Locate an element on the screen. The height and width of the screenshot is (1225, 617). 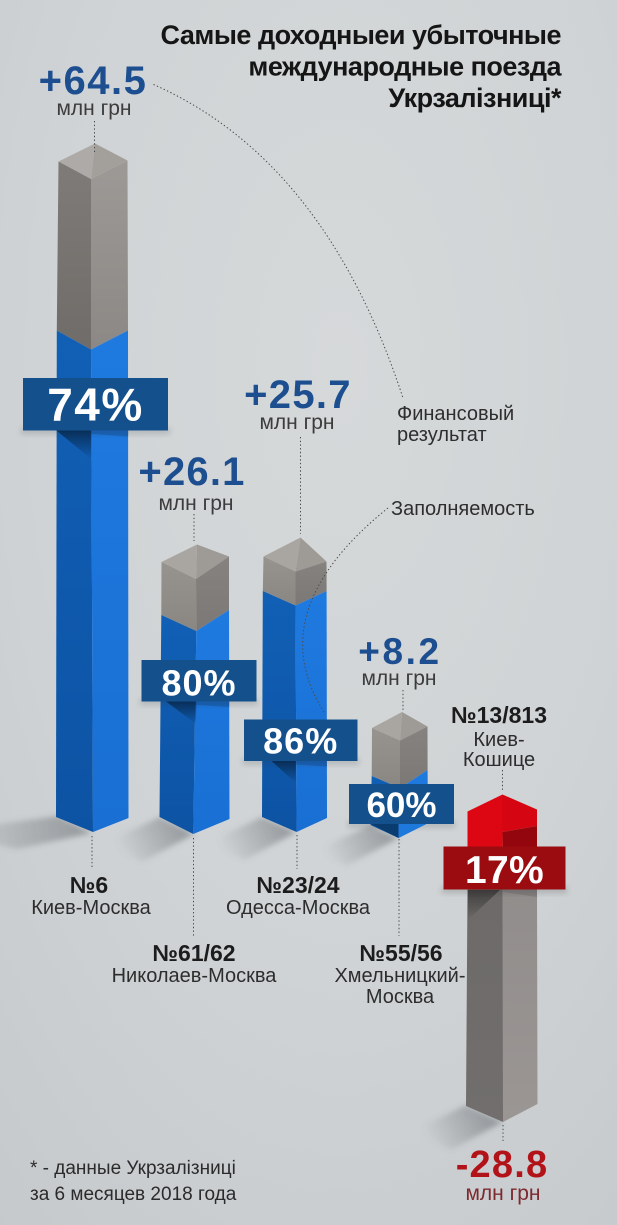
svg-text: 17% is located at coordinates (504, 870).